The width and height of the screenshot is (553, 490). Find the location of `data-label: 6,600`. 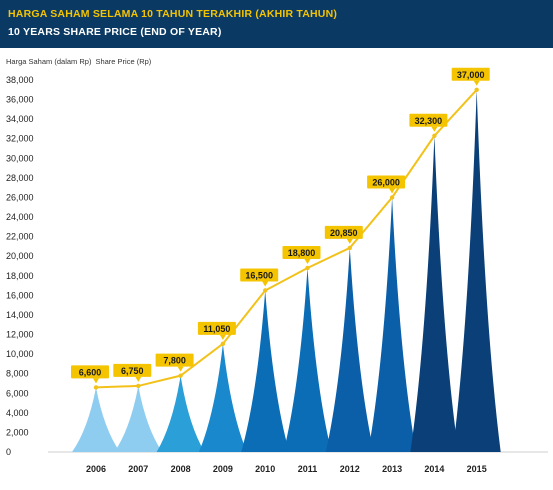

data-label: 6,600 is located at coordinates (90, 372).